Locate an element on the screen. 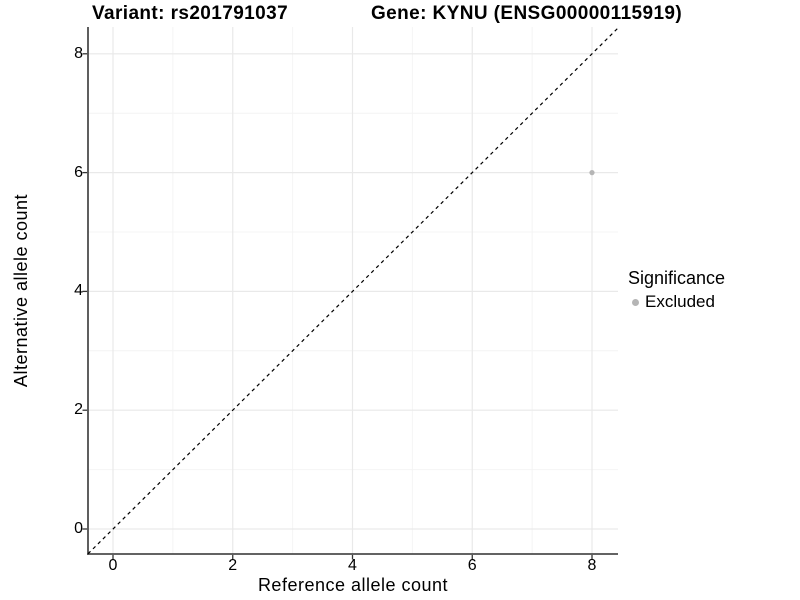 The height and width of the screenshot is (600, 800). x-tick-label: 2 is located at coordinates (233, 565).